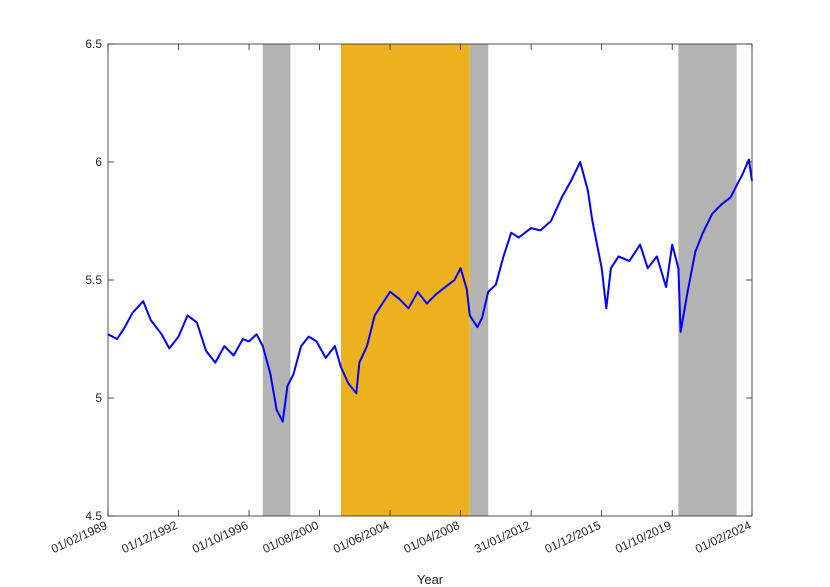  I want to click on y-tick-label: 6, so click(98, 162).